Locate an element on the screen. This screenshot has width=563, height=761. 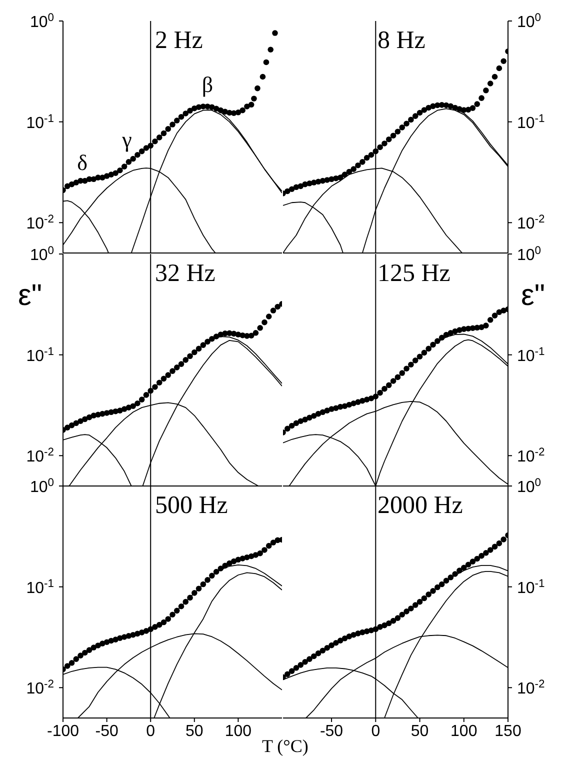
chart-title: 8 Hz is located at coordinates (402, 41).